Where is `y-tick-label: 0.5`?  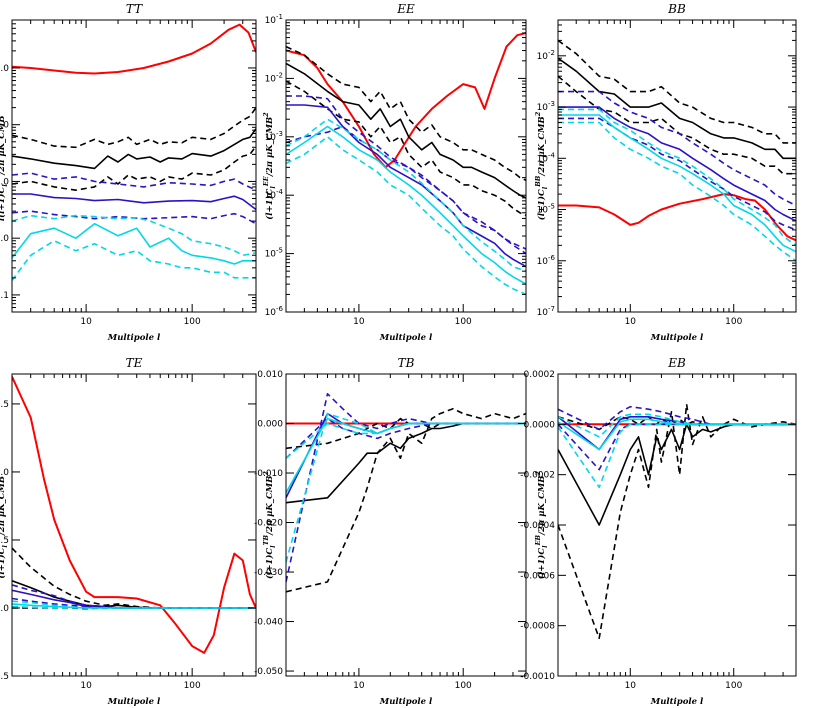
y-tick-label: 0.5 is located at coordinates (4, 541).